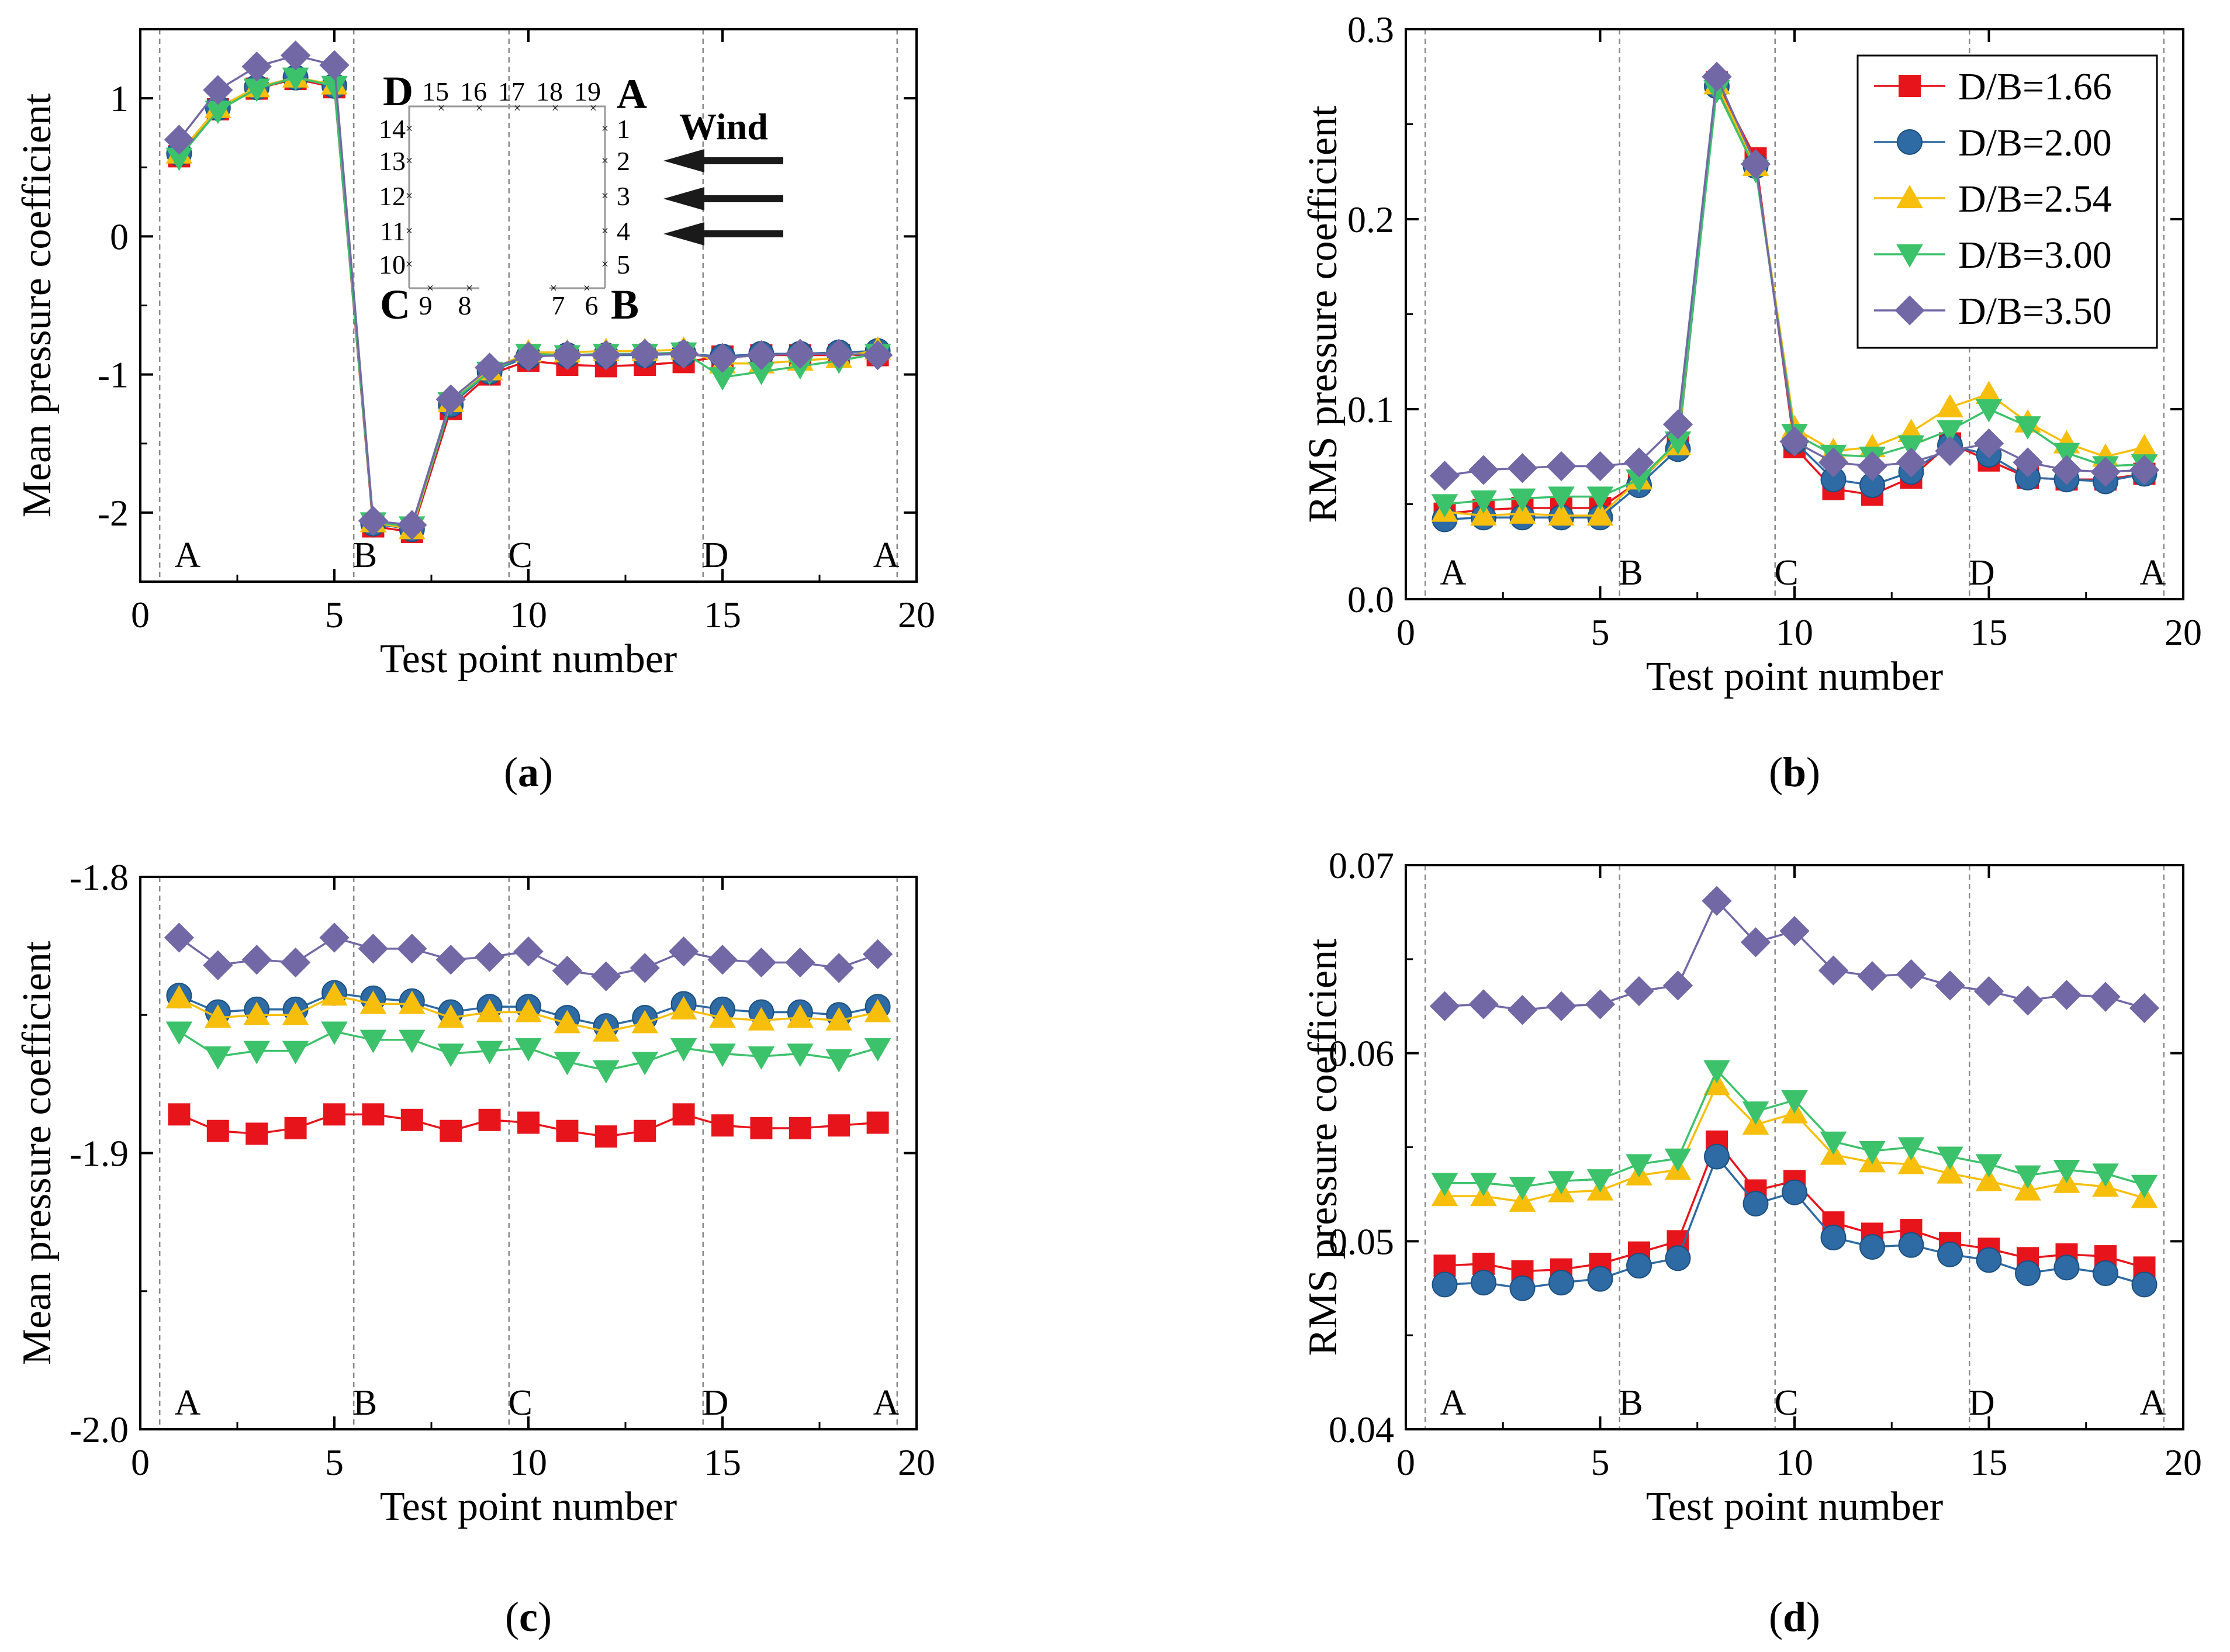  Describe the element at coordinates (1786, 573) in the screenshot. I see `edge-letter-c: C` at that location.